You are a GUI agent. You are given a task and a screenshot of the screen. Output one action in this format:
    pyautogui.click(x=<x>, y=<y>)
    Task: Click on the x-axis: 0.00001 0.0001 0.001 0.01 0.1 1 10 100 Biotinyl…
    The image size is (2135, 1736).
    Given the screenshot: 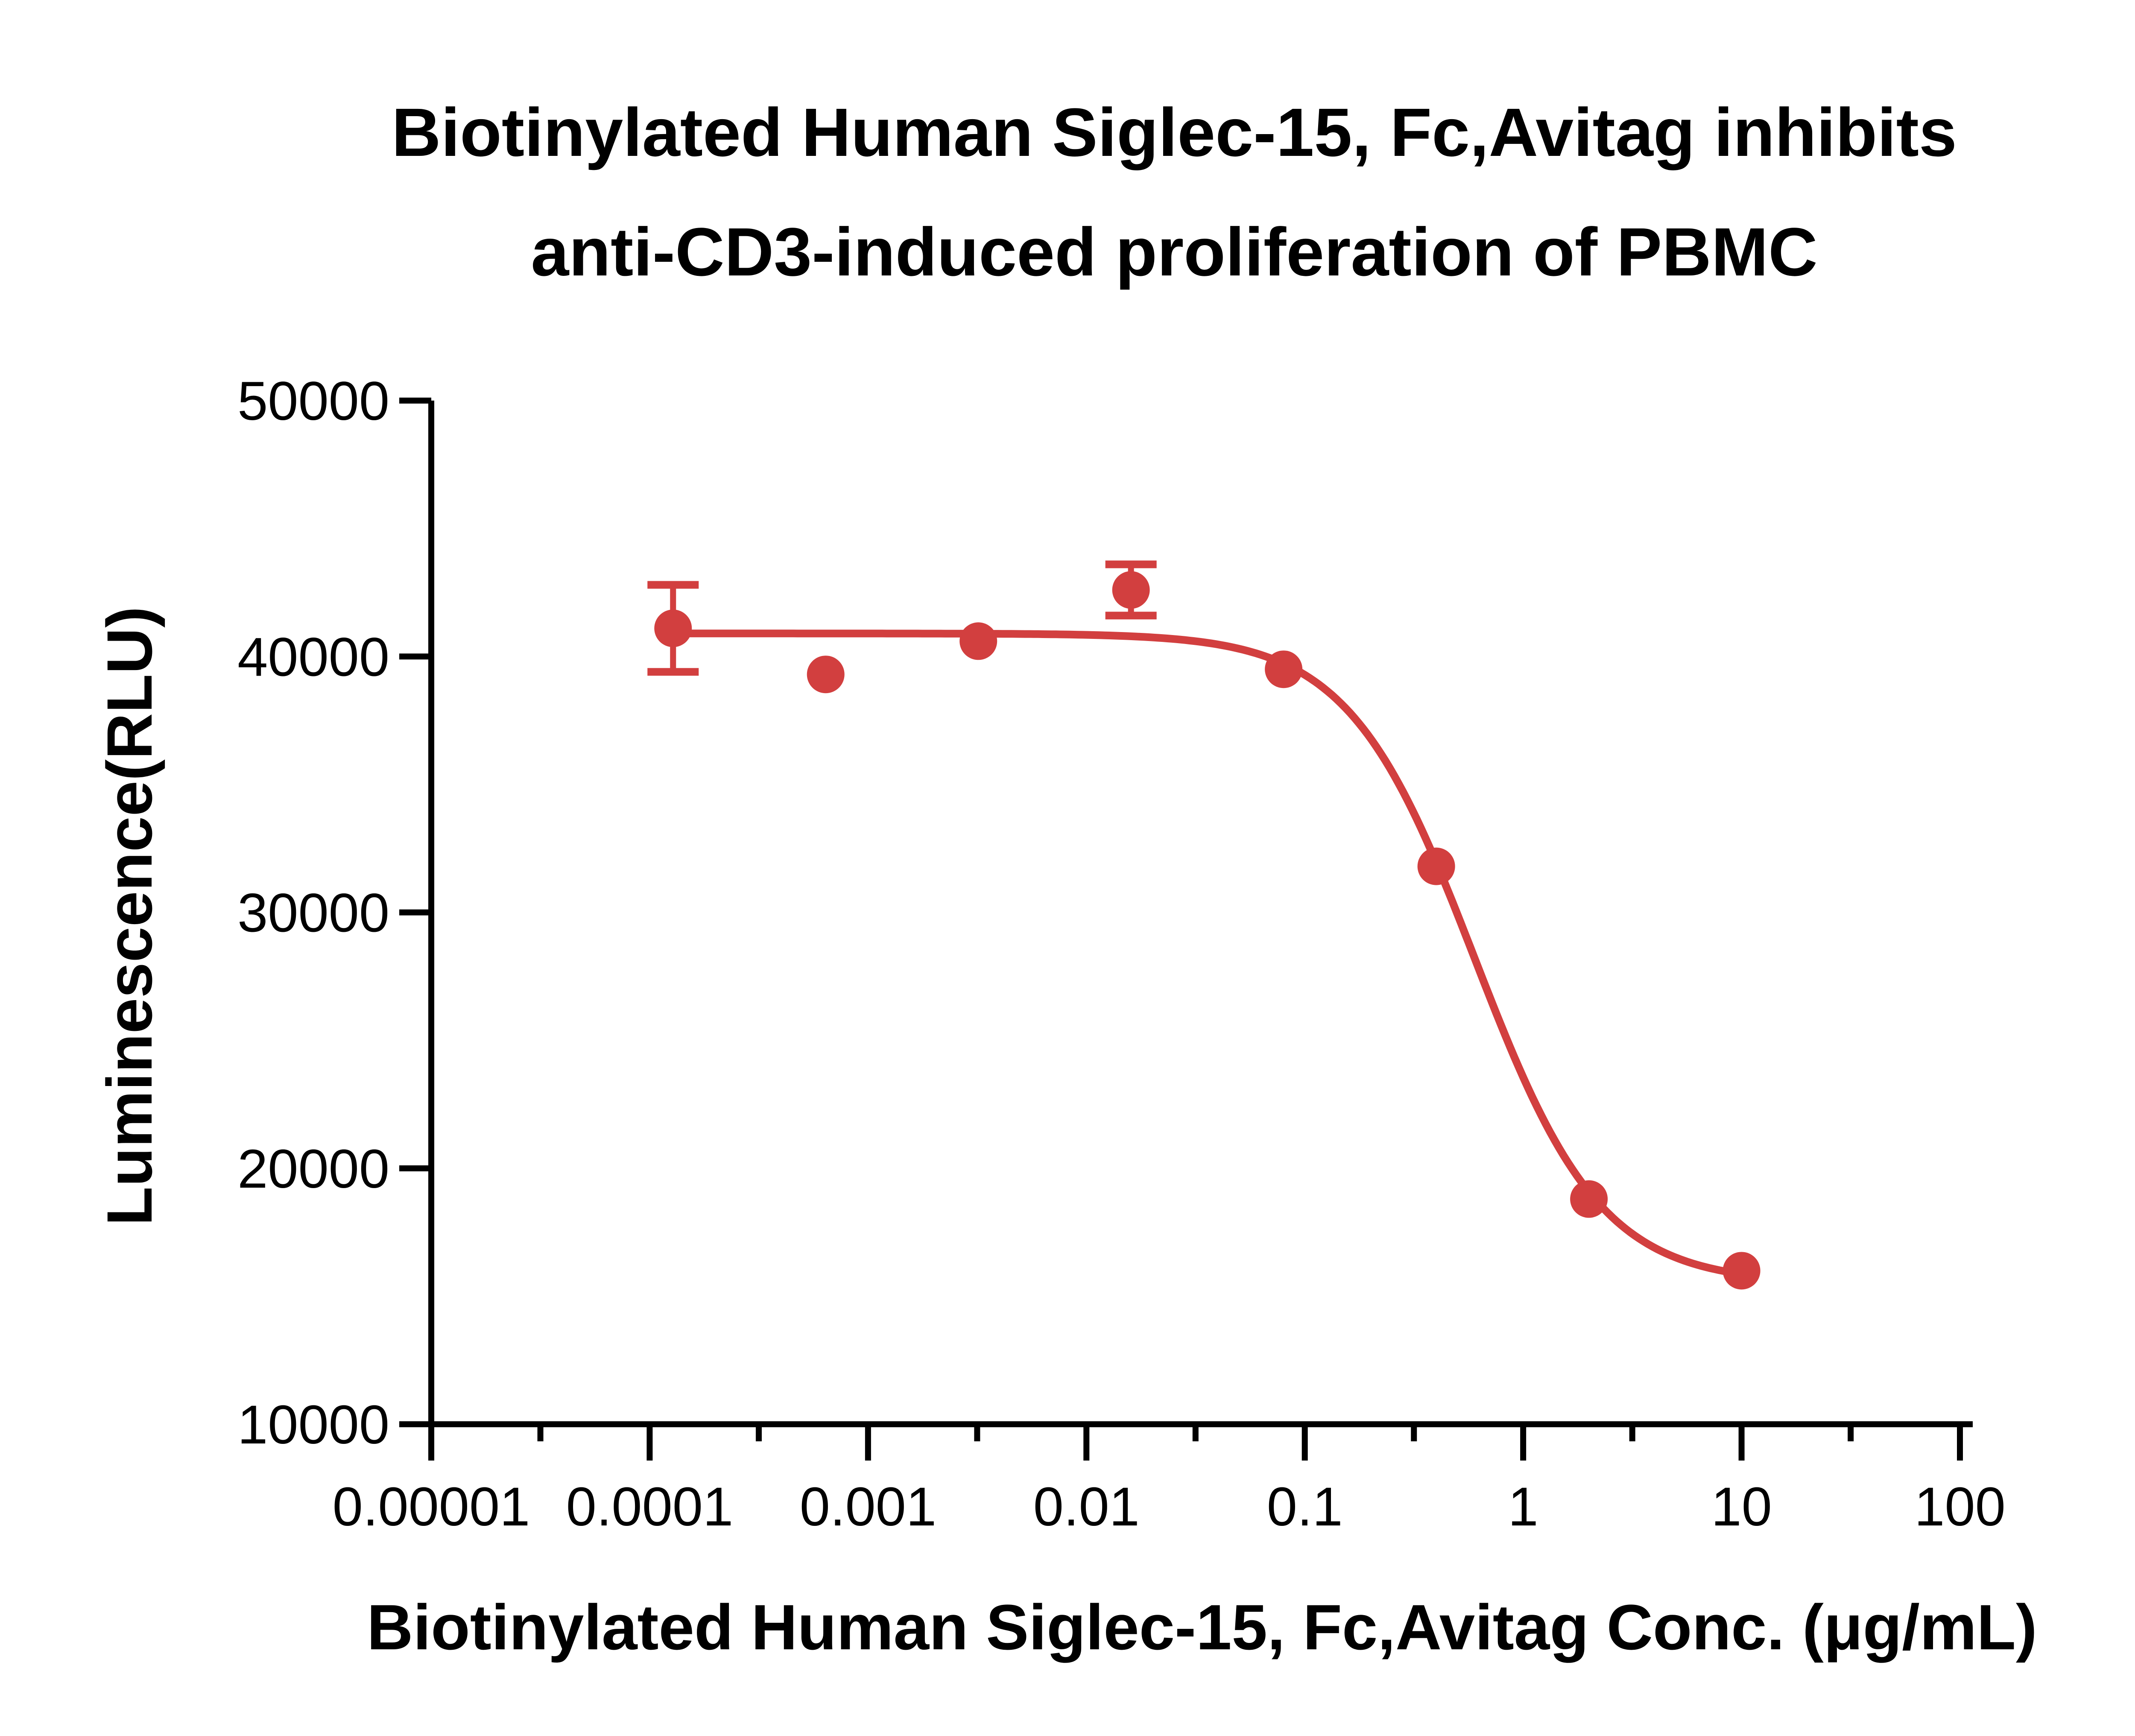 What is the action you would take?
    pyautogui.click(x=1185, y=1542)
    